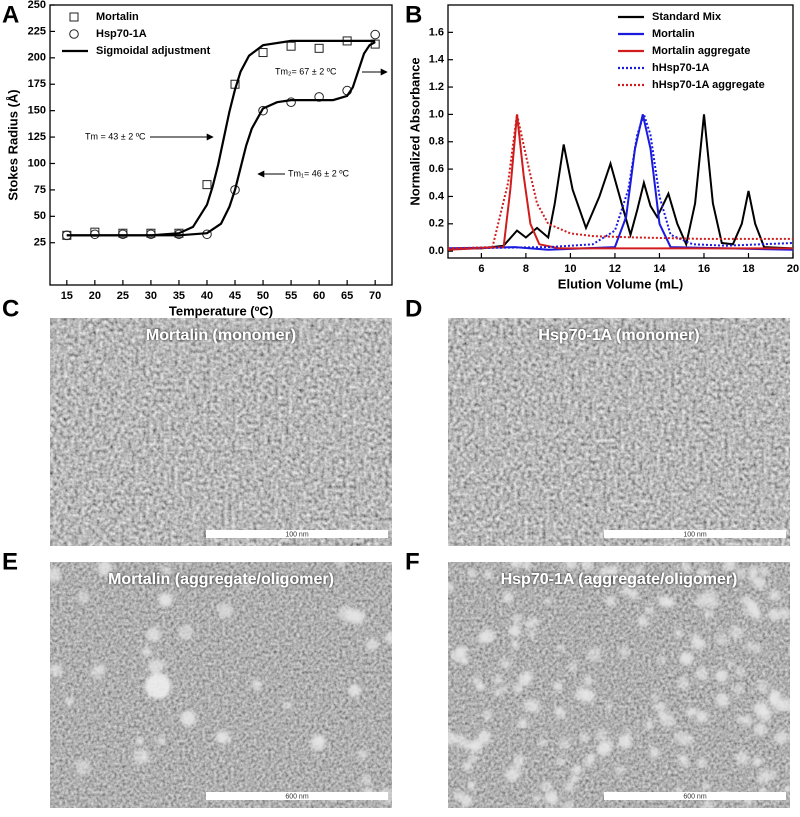  Describe the element at coordinates (436, 87) in the screenshot. I see `y-tick-label: 1.2` at that location.